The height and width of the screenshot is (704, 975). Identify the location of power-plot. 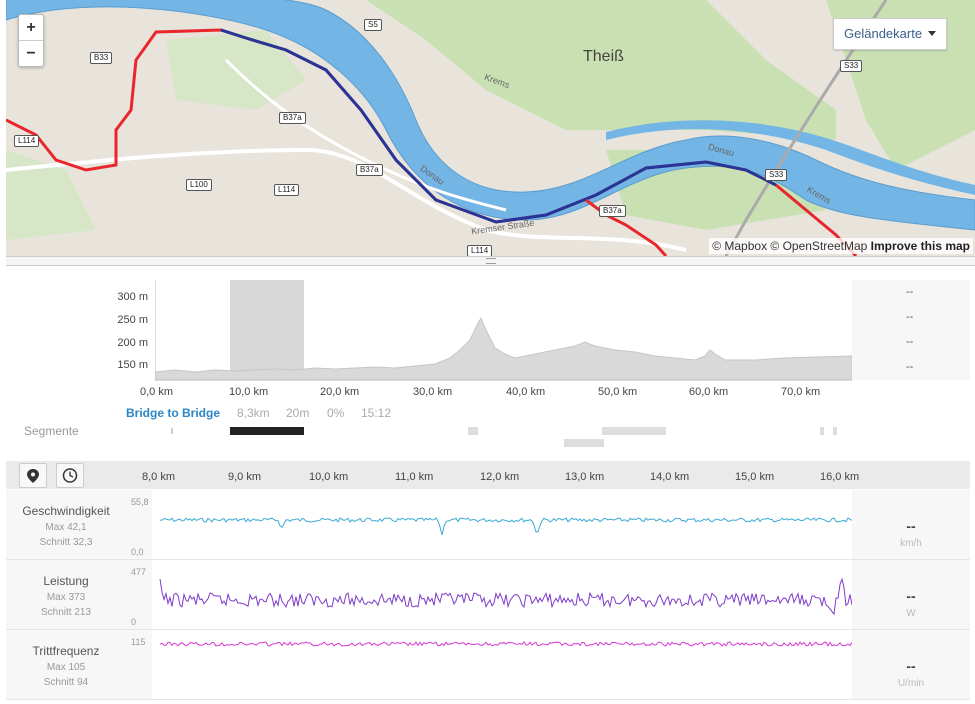
(502, 594).